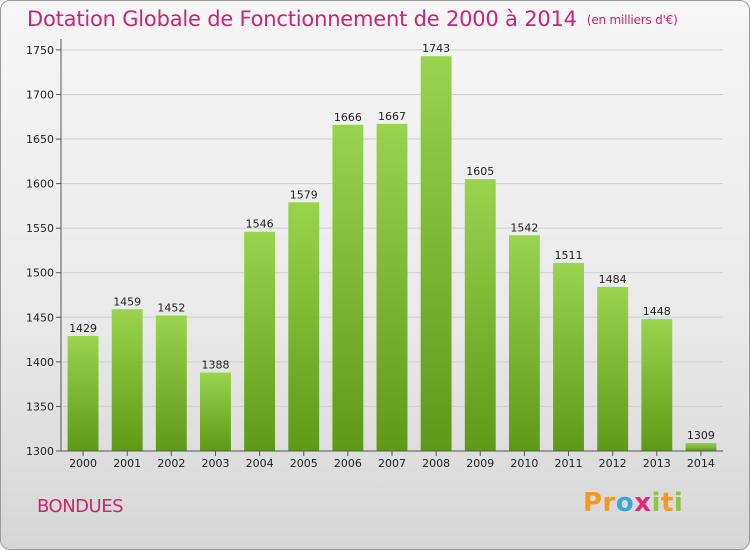 Image resolution: width=750 pixels, height=550 pixels. Describe the element at coordinates (40, 184) in the screenshot. I see `y-tick-label: 1600` at that location.